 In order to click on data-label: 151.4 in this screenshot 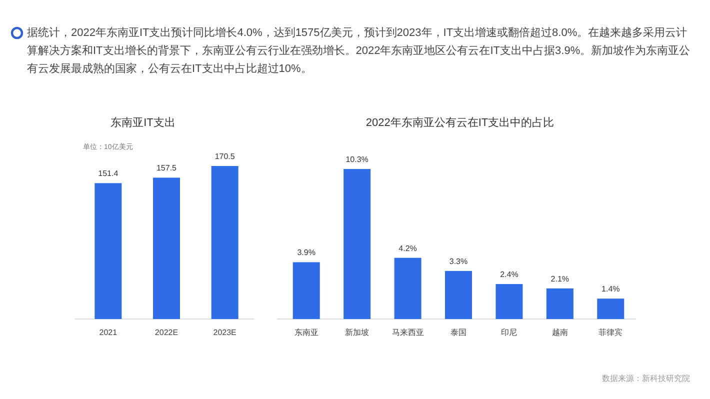, I will do `click(108, 173)`.